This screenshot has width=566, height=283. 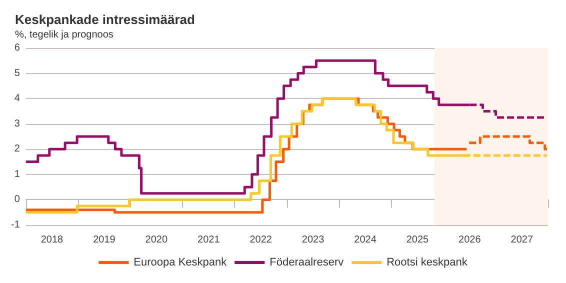 What do you see at coordinates (17, 98) in the screenshot?
I see `y-tick-label: 4` at bounding box center [17, 98].